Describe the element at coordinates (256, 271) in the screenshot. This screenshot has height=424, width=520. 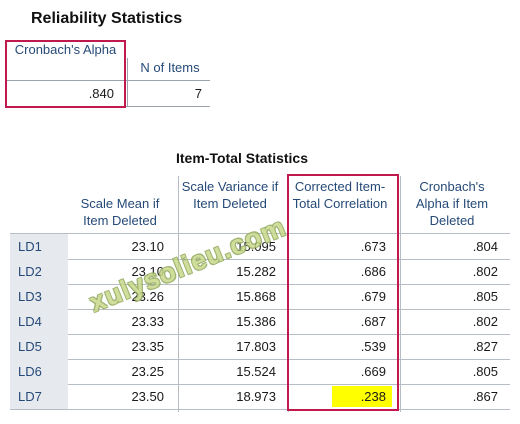
I see `scale-variance-cell: 15.282` at that location.